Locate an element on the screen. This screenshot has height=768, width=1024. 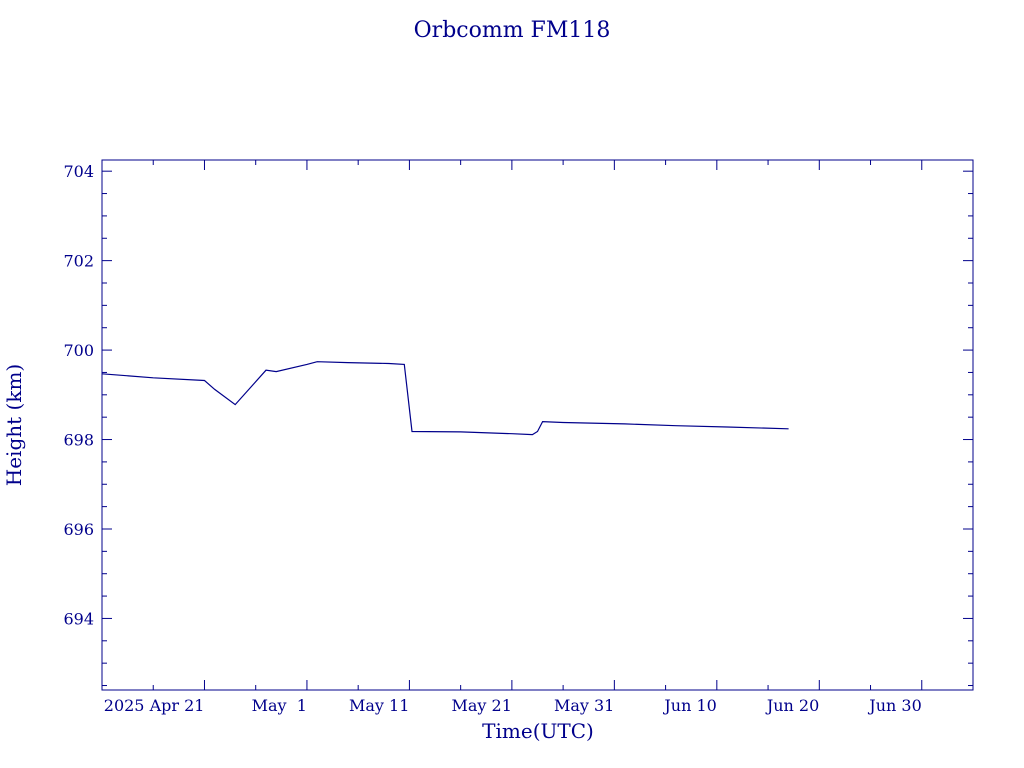
y-tick-label: 702 is located at coordinates (78, 261).